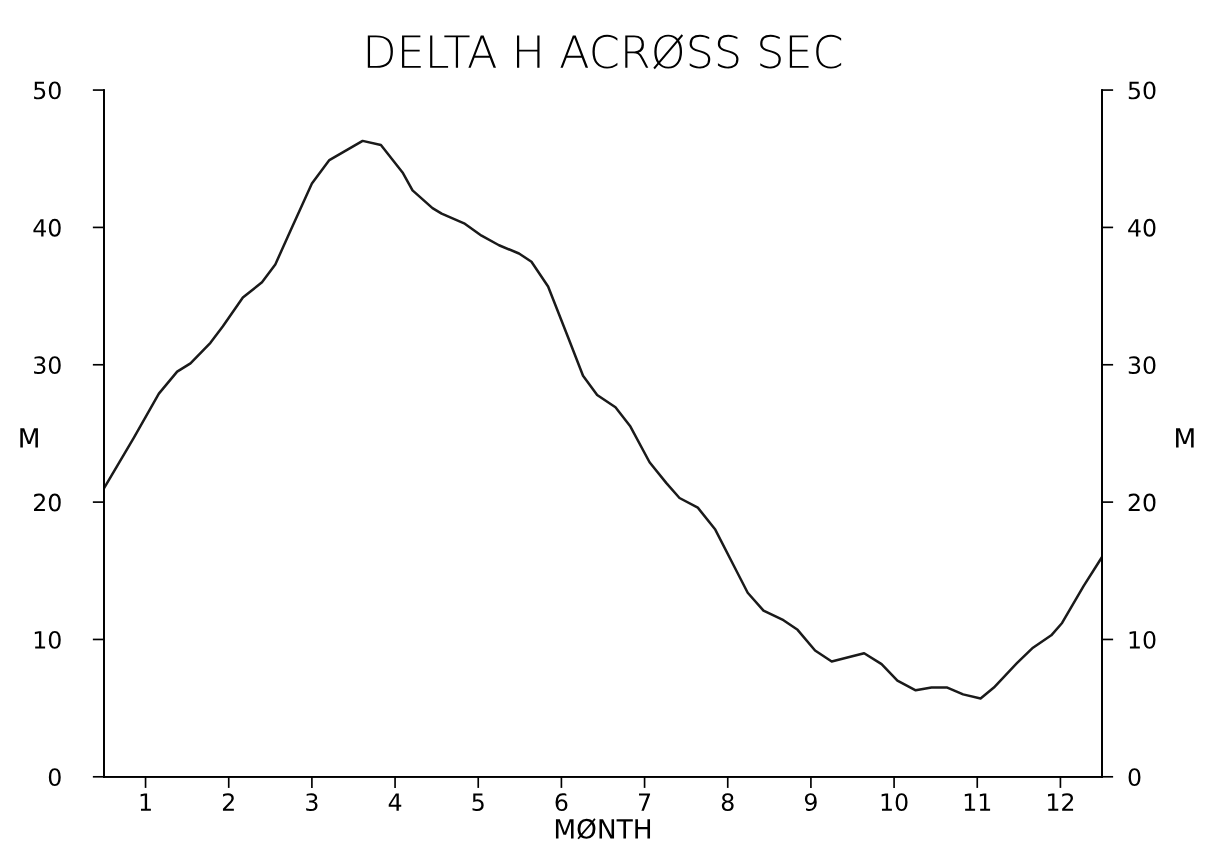 The width and height of the screenshot is (1209, 866). What do you see at coordinates (1142, 639) in the screenshot?
I see `y2-tick-label: 10` at bounding box center [1142, 639].